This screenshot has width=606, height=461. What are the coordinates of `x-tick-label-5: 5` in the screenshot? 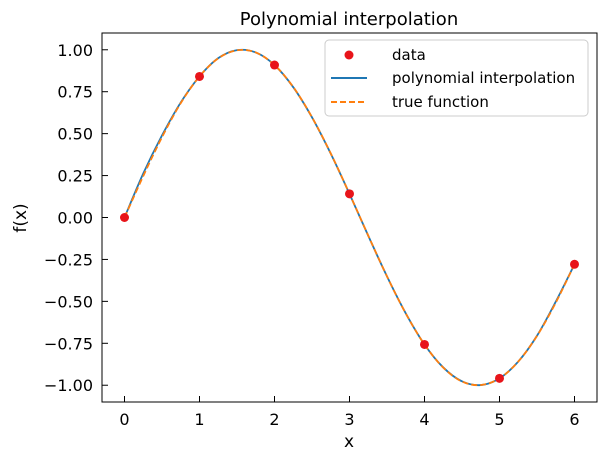 It's located at (499, 419).